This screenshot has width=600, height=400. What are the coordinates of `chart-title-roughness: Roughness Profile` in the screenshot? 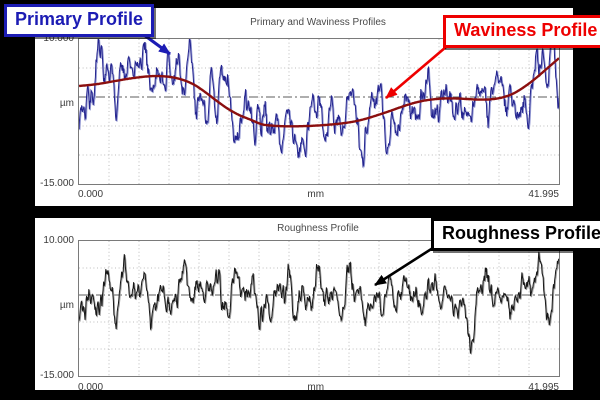 It's located at (318, 228).